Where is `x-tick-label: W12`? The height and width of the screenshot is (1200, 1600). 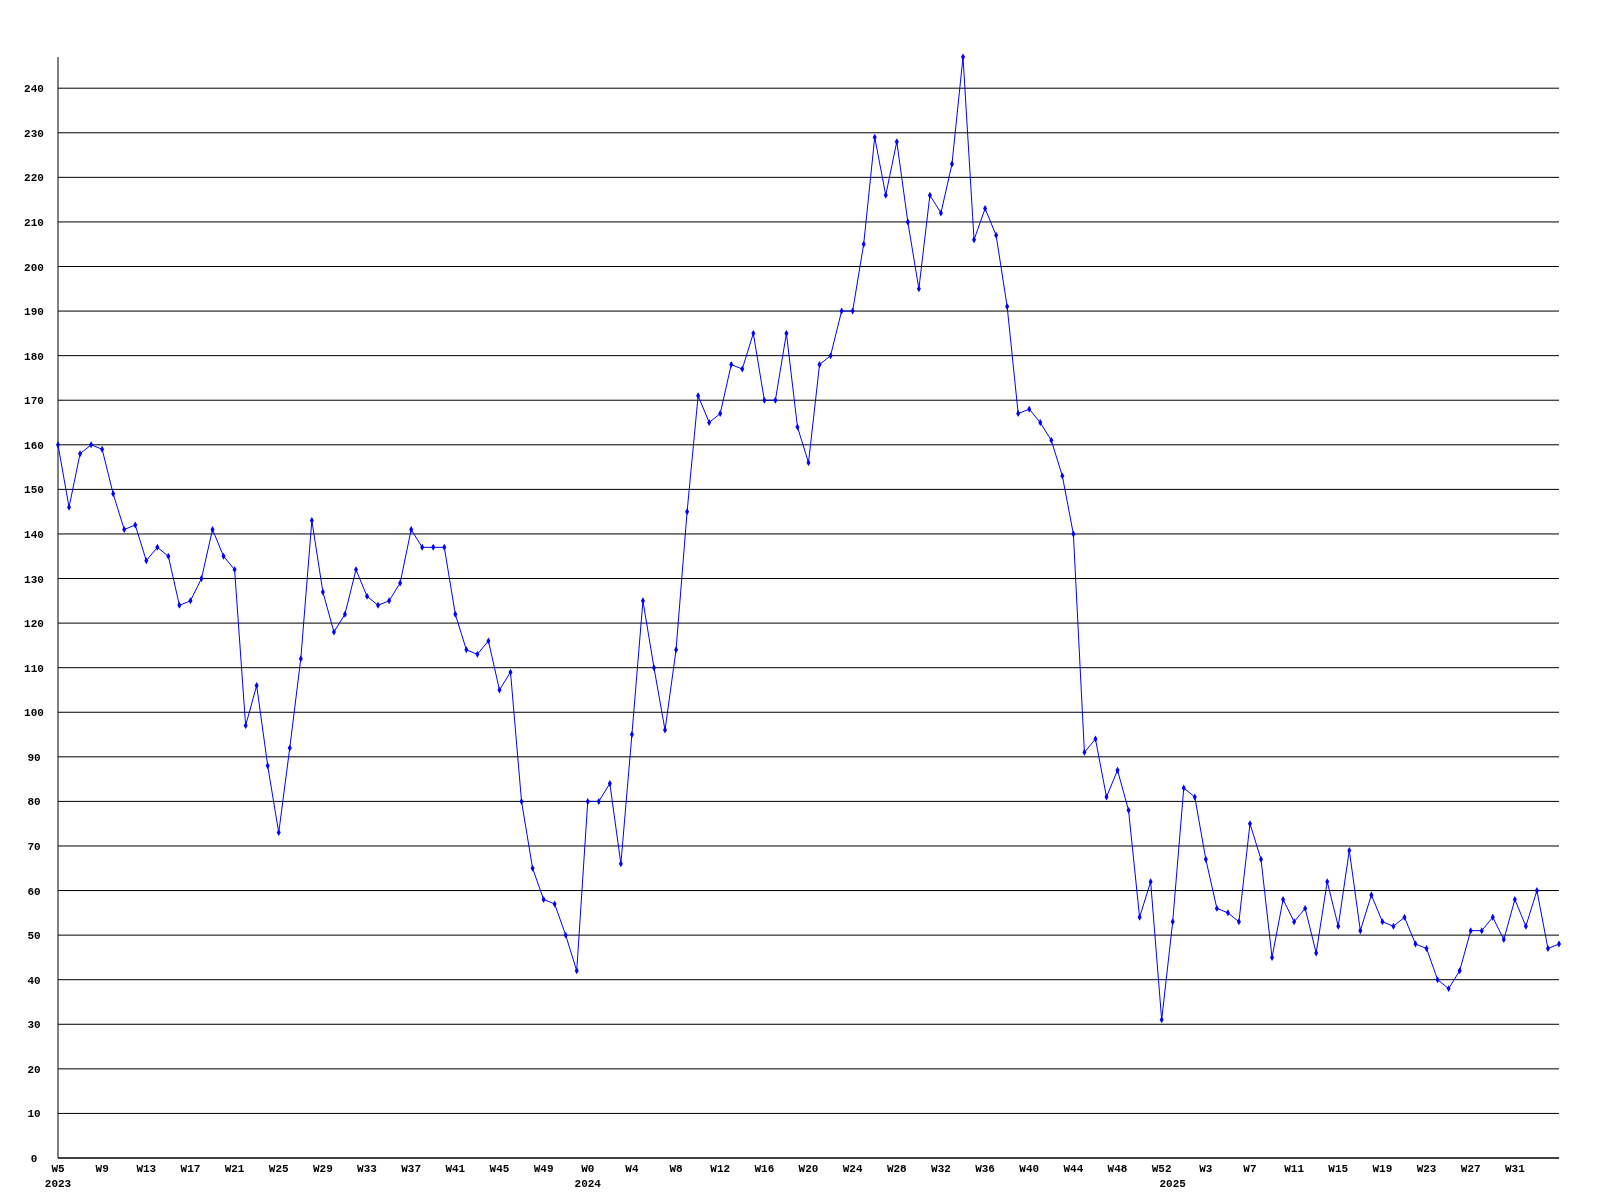
x-tick-label: W12 is located at coordinates (720, 1169).